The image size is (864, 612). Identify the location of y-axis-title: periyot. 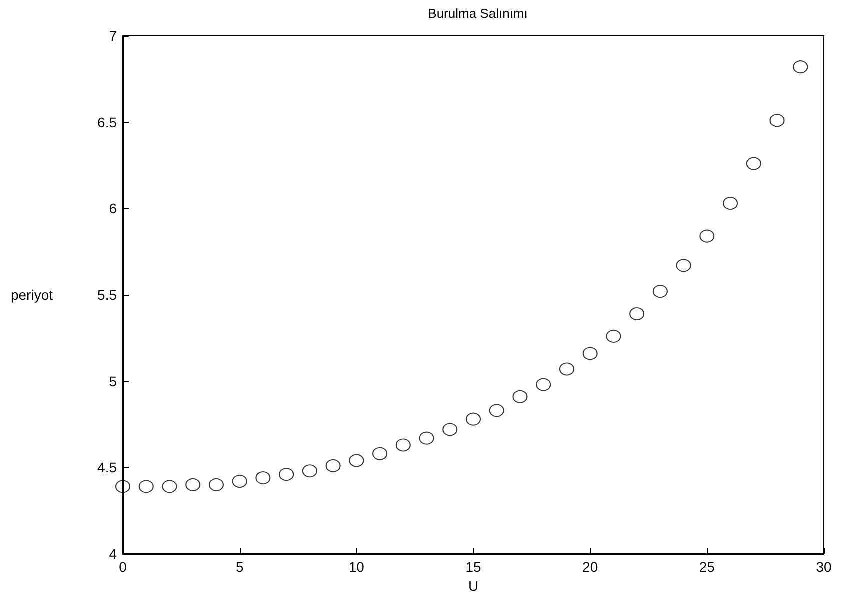
(32, 295).